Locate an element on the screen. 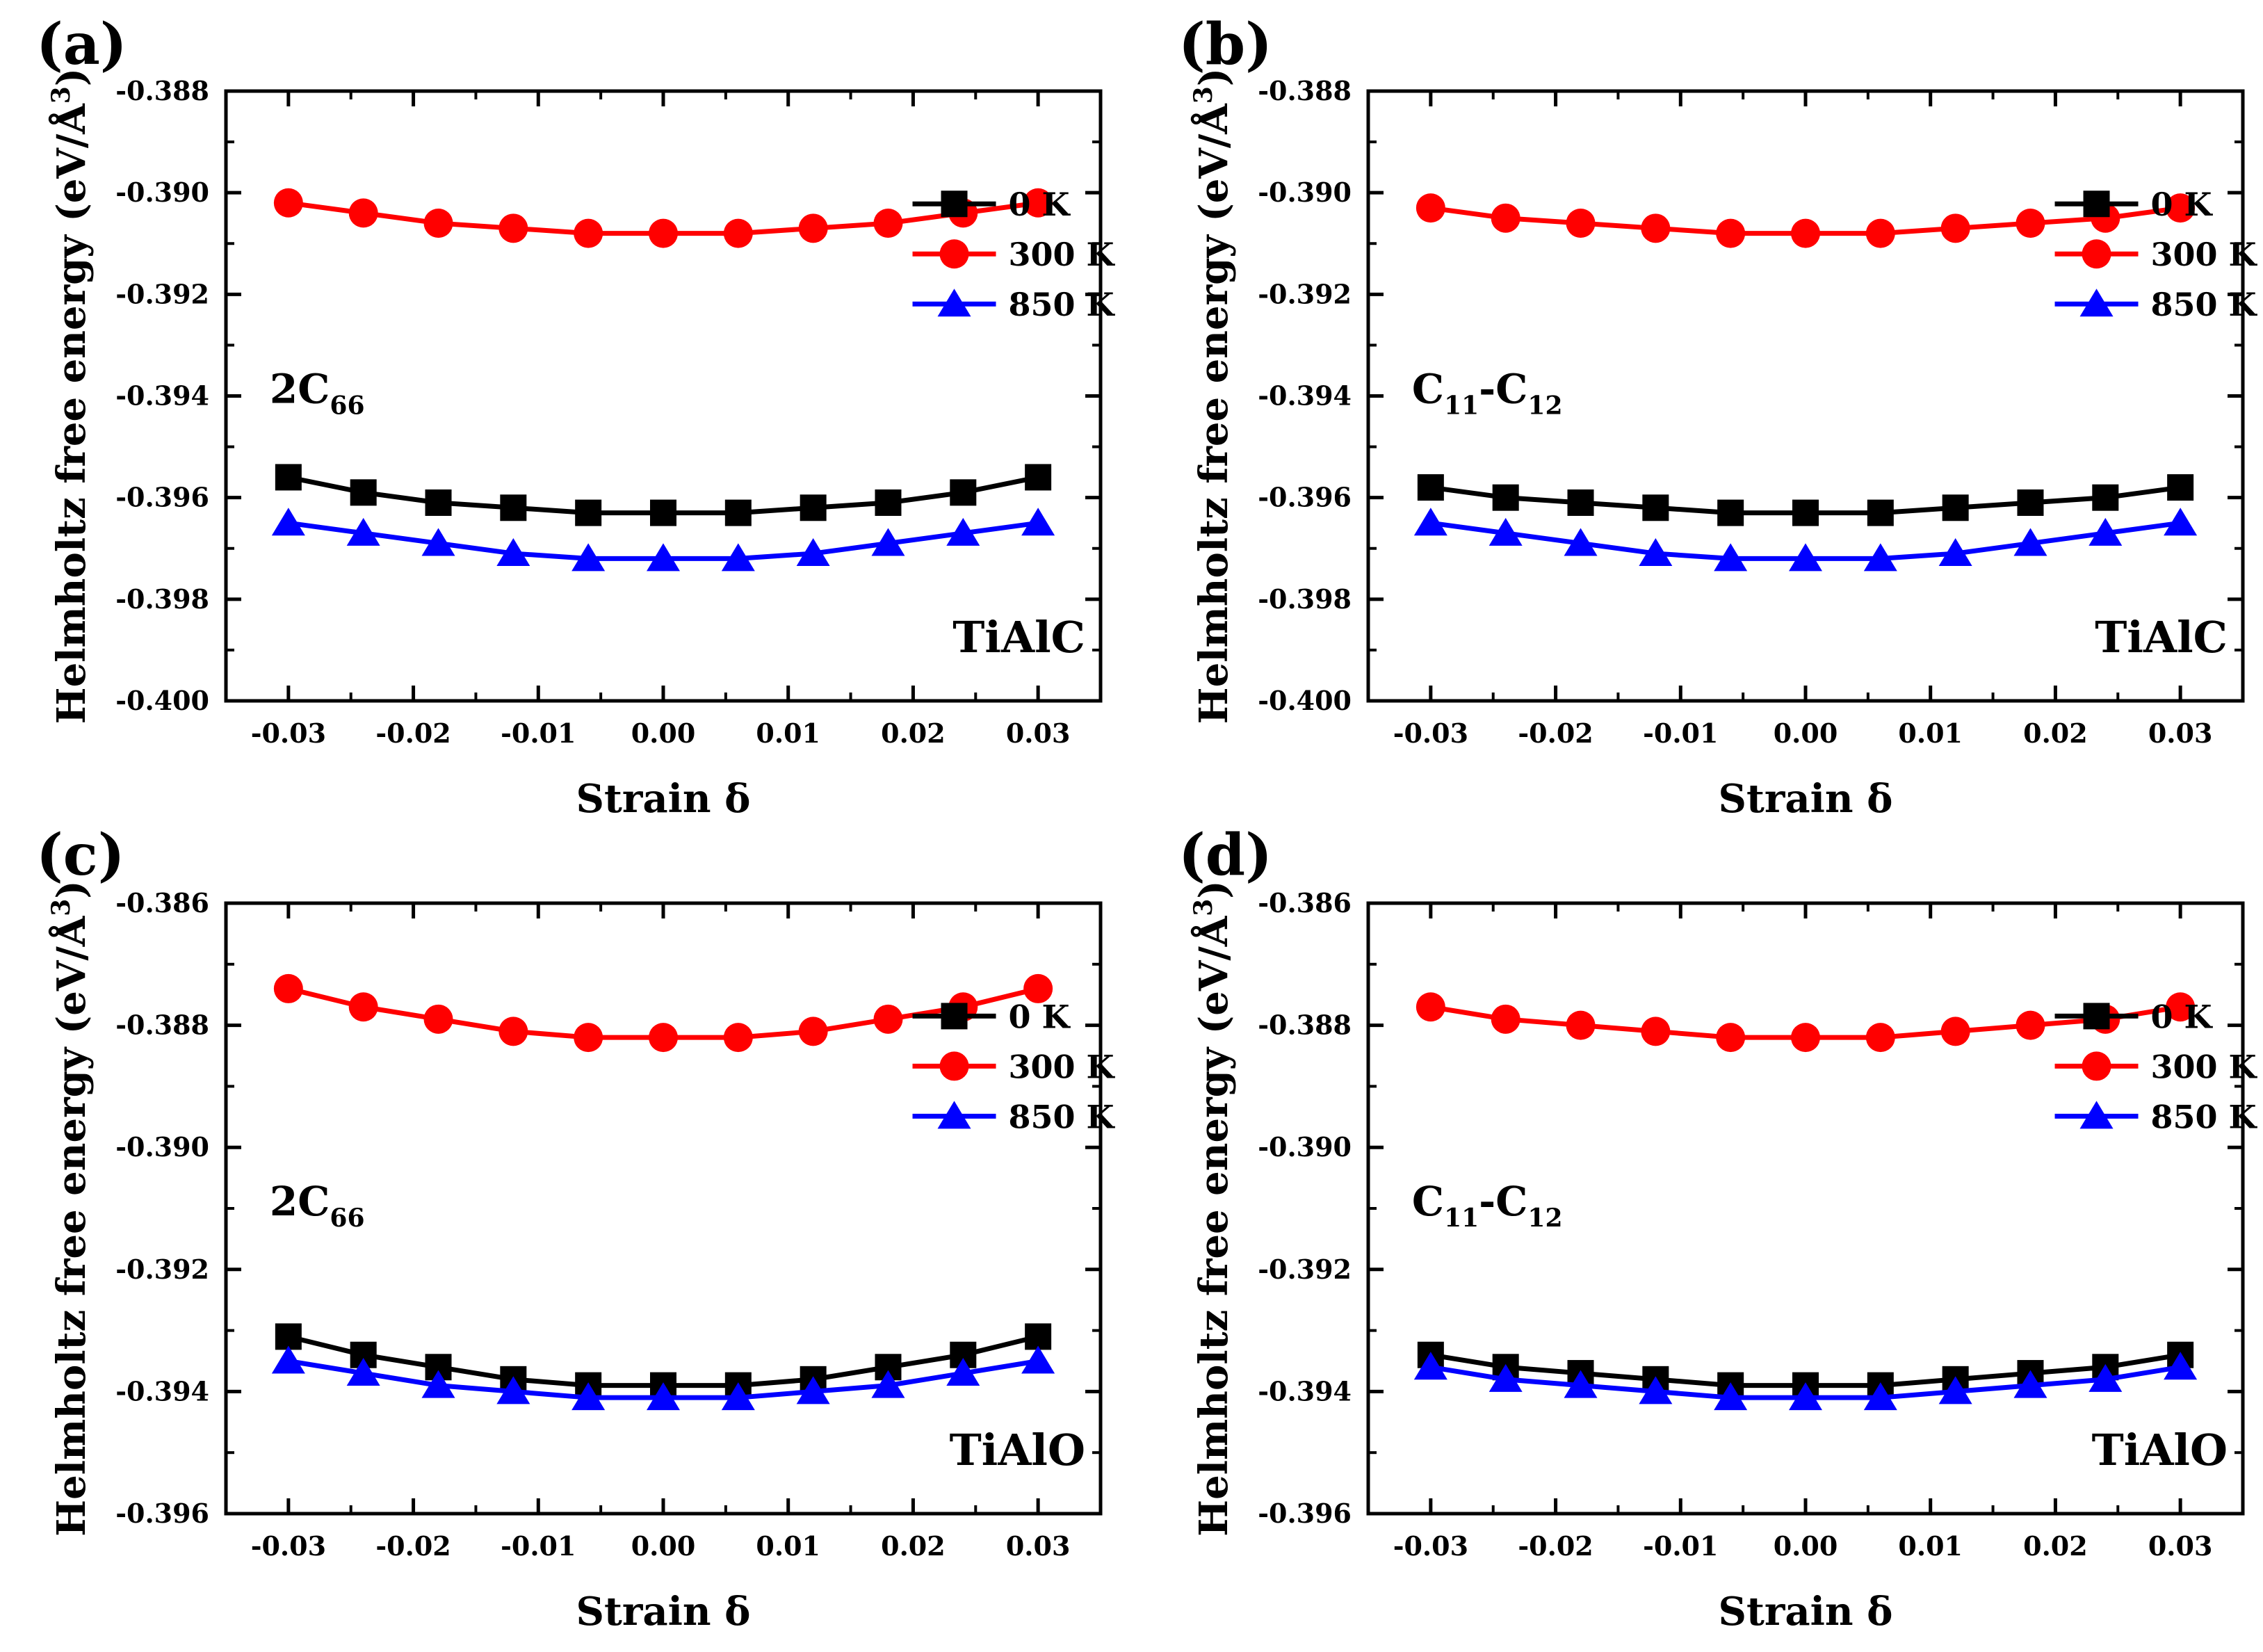 This screenshot has width=2263, height=1652. y-tick-label: -0.390 is located at coordinates (162, 192).